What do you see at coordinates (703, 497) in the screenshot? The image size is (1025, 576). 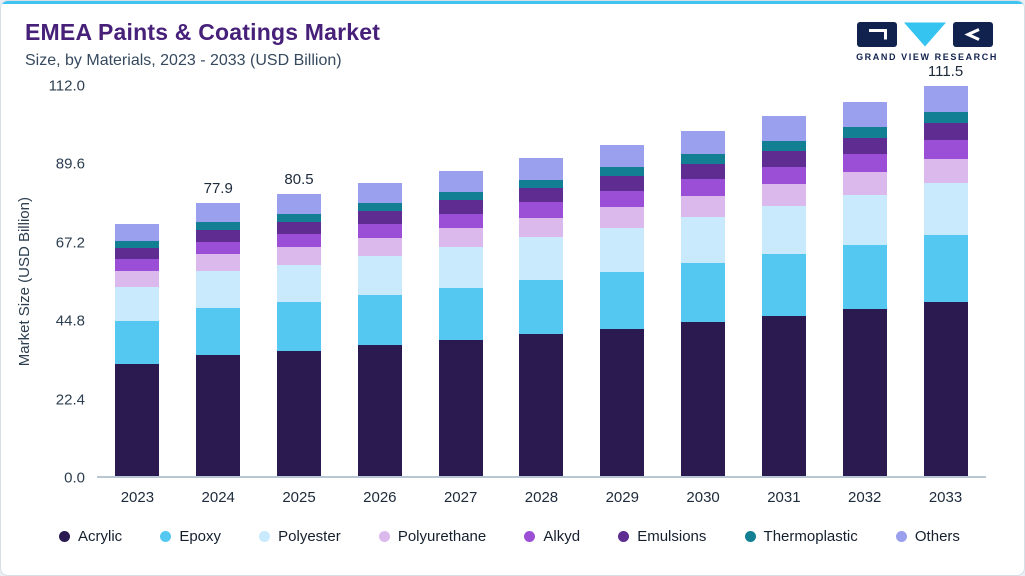 I see `x-axis-label-2030: 2030` at bounding box center [703, 497].